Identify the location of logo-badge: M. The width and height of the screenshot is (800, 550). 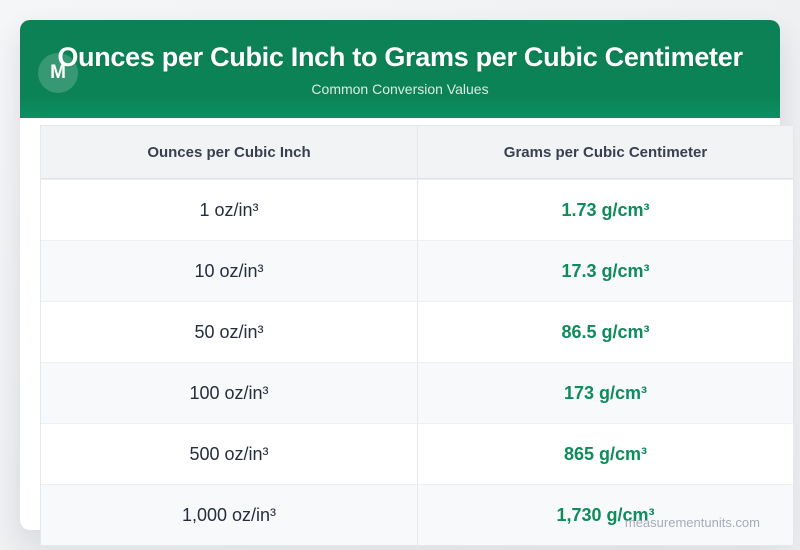
(58, 73).